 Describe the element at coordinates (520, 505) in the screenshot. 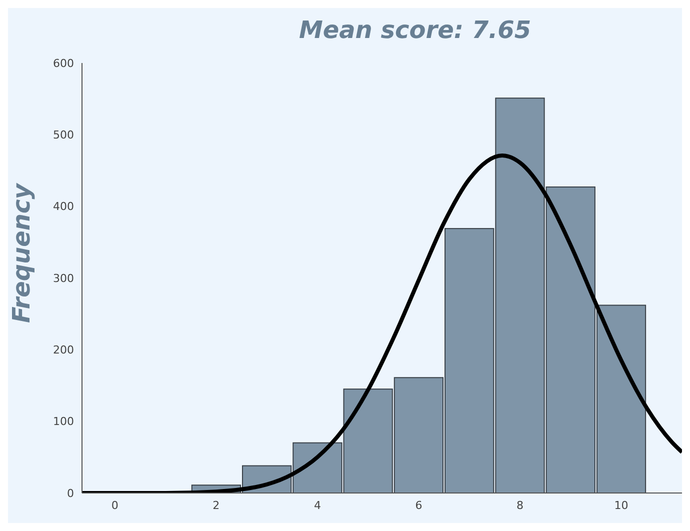

I see `x-tick-label: 8` at that location.